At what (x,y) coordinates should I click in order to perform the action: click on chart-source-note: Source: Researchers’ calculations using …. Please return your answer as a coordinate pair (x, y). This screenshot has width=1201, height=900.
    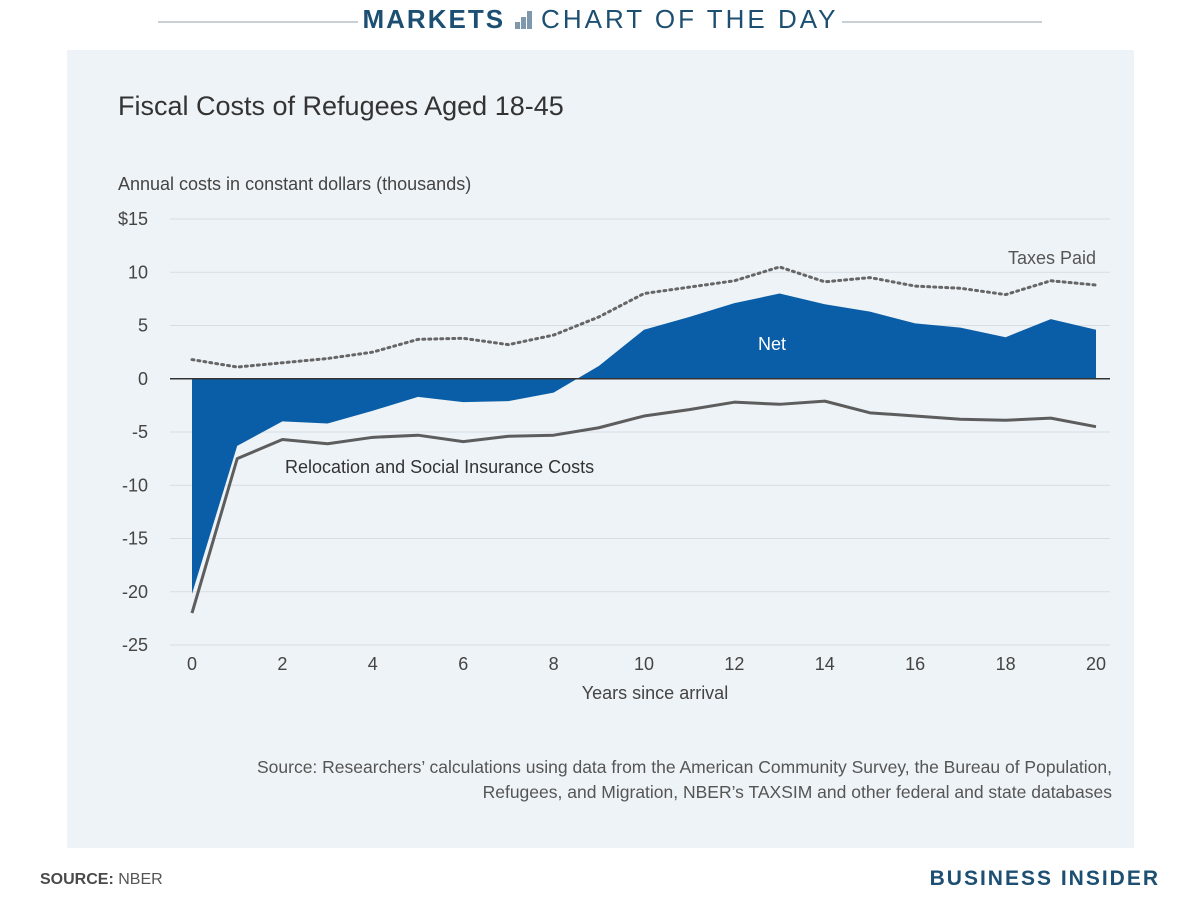
    Looking at the image, I should click on (621, 780).